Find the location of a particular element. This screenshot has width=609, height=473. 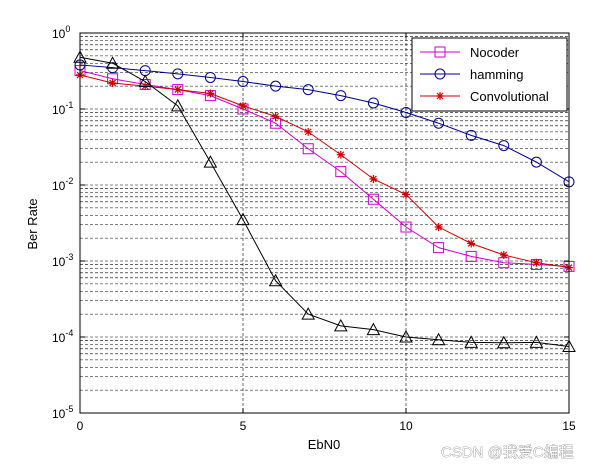

legend-entry: hamming is located at coordinates (471, 74).